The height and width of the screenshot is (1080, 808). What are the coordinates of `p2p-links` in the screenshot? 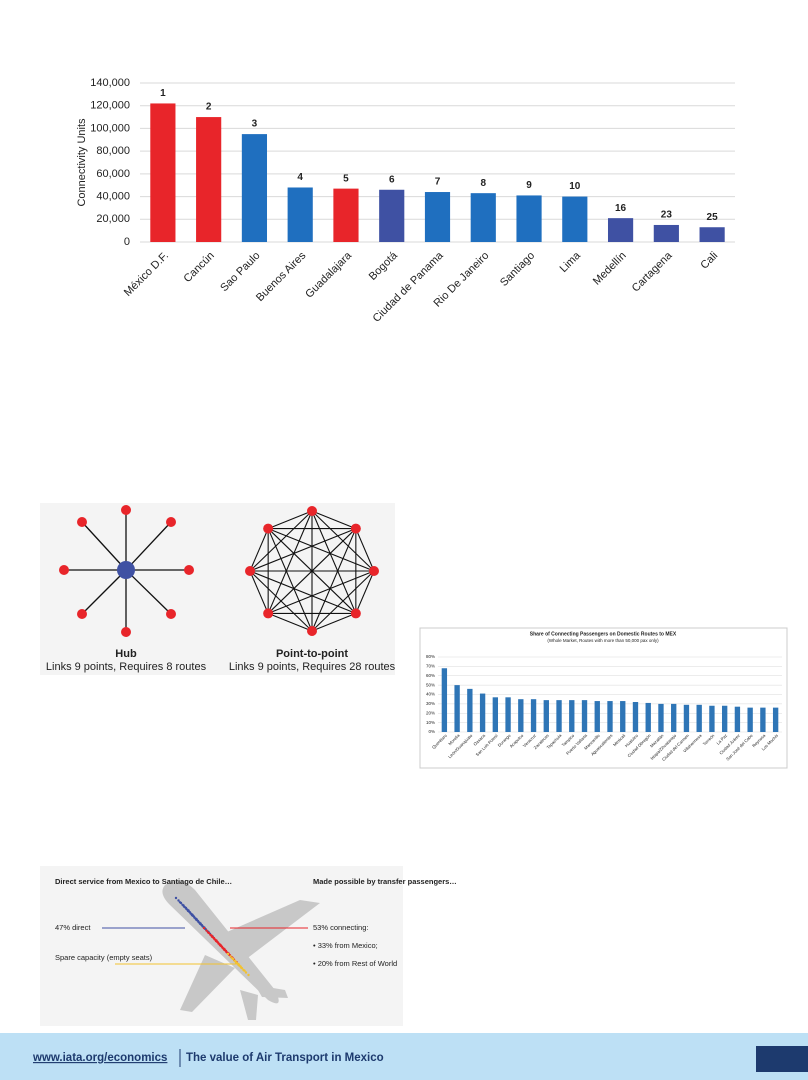 It's located at (312, 571).